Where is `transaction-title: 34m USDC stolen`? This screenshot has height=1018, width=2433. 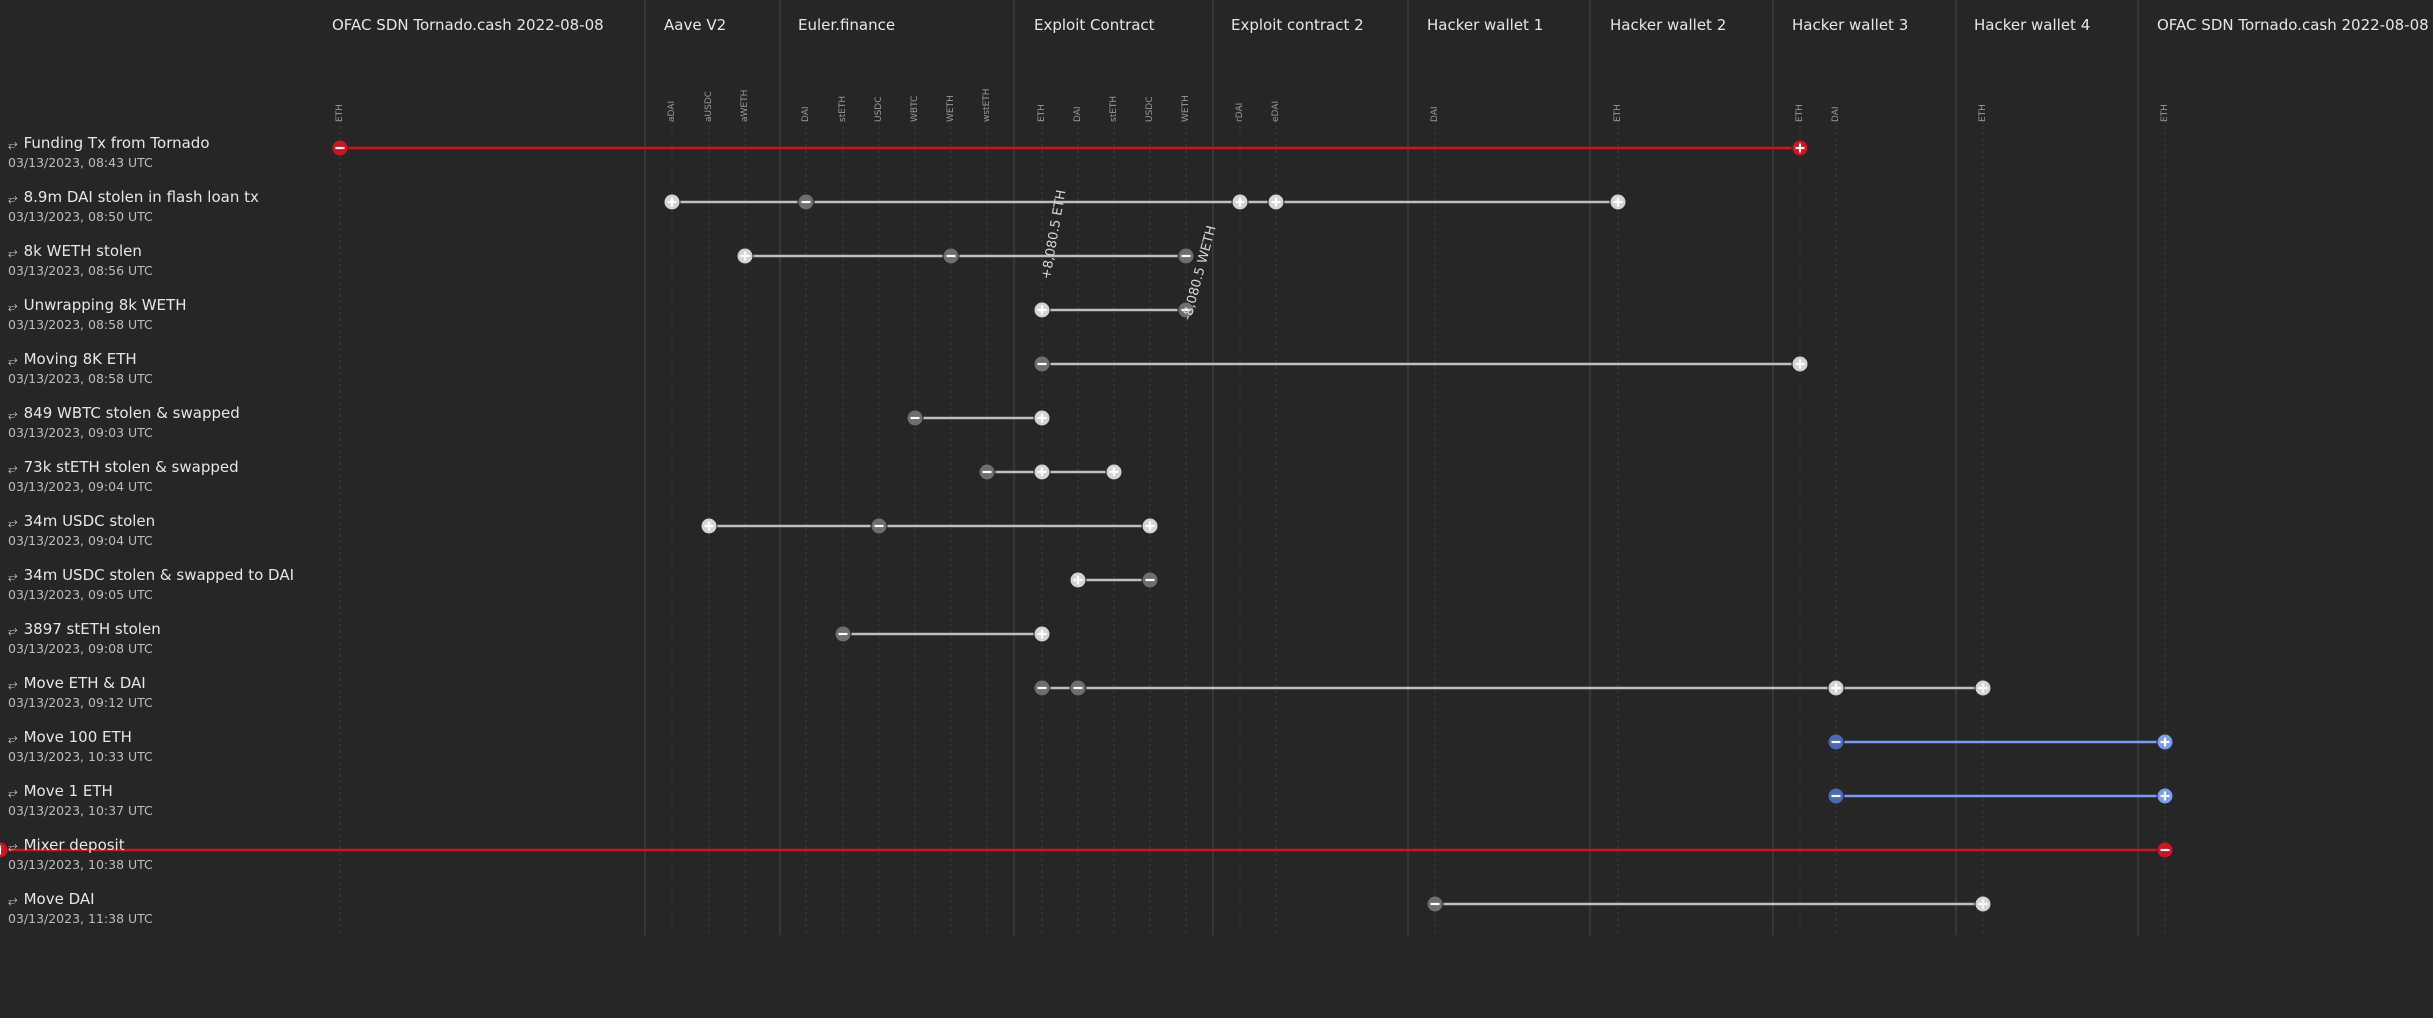
transaction-title: 34m USDC stolen is located at coordinates (89, 521).